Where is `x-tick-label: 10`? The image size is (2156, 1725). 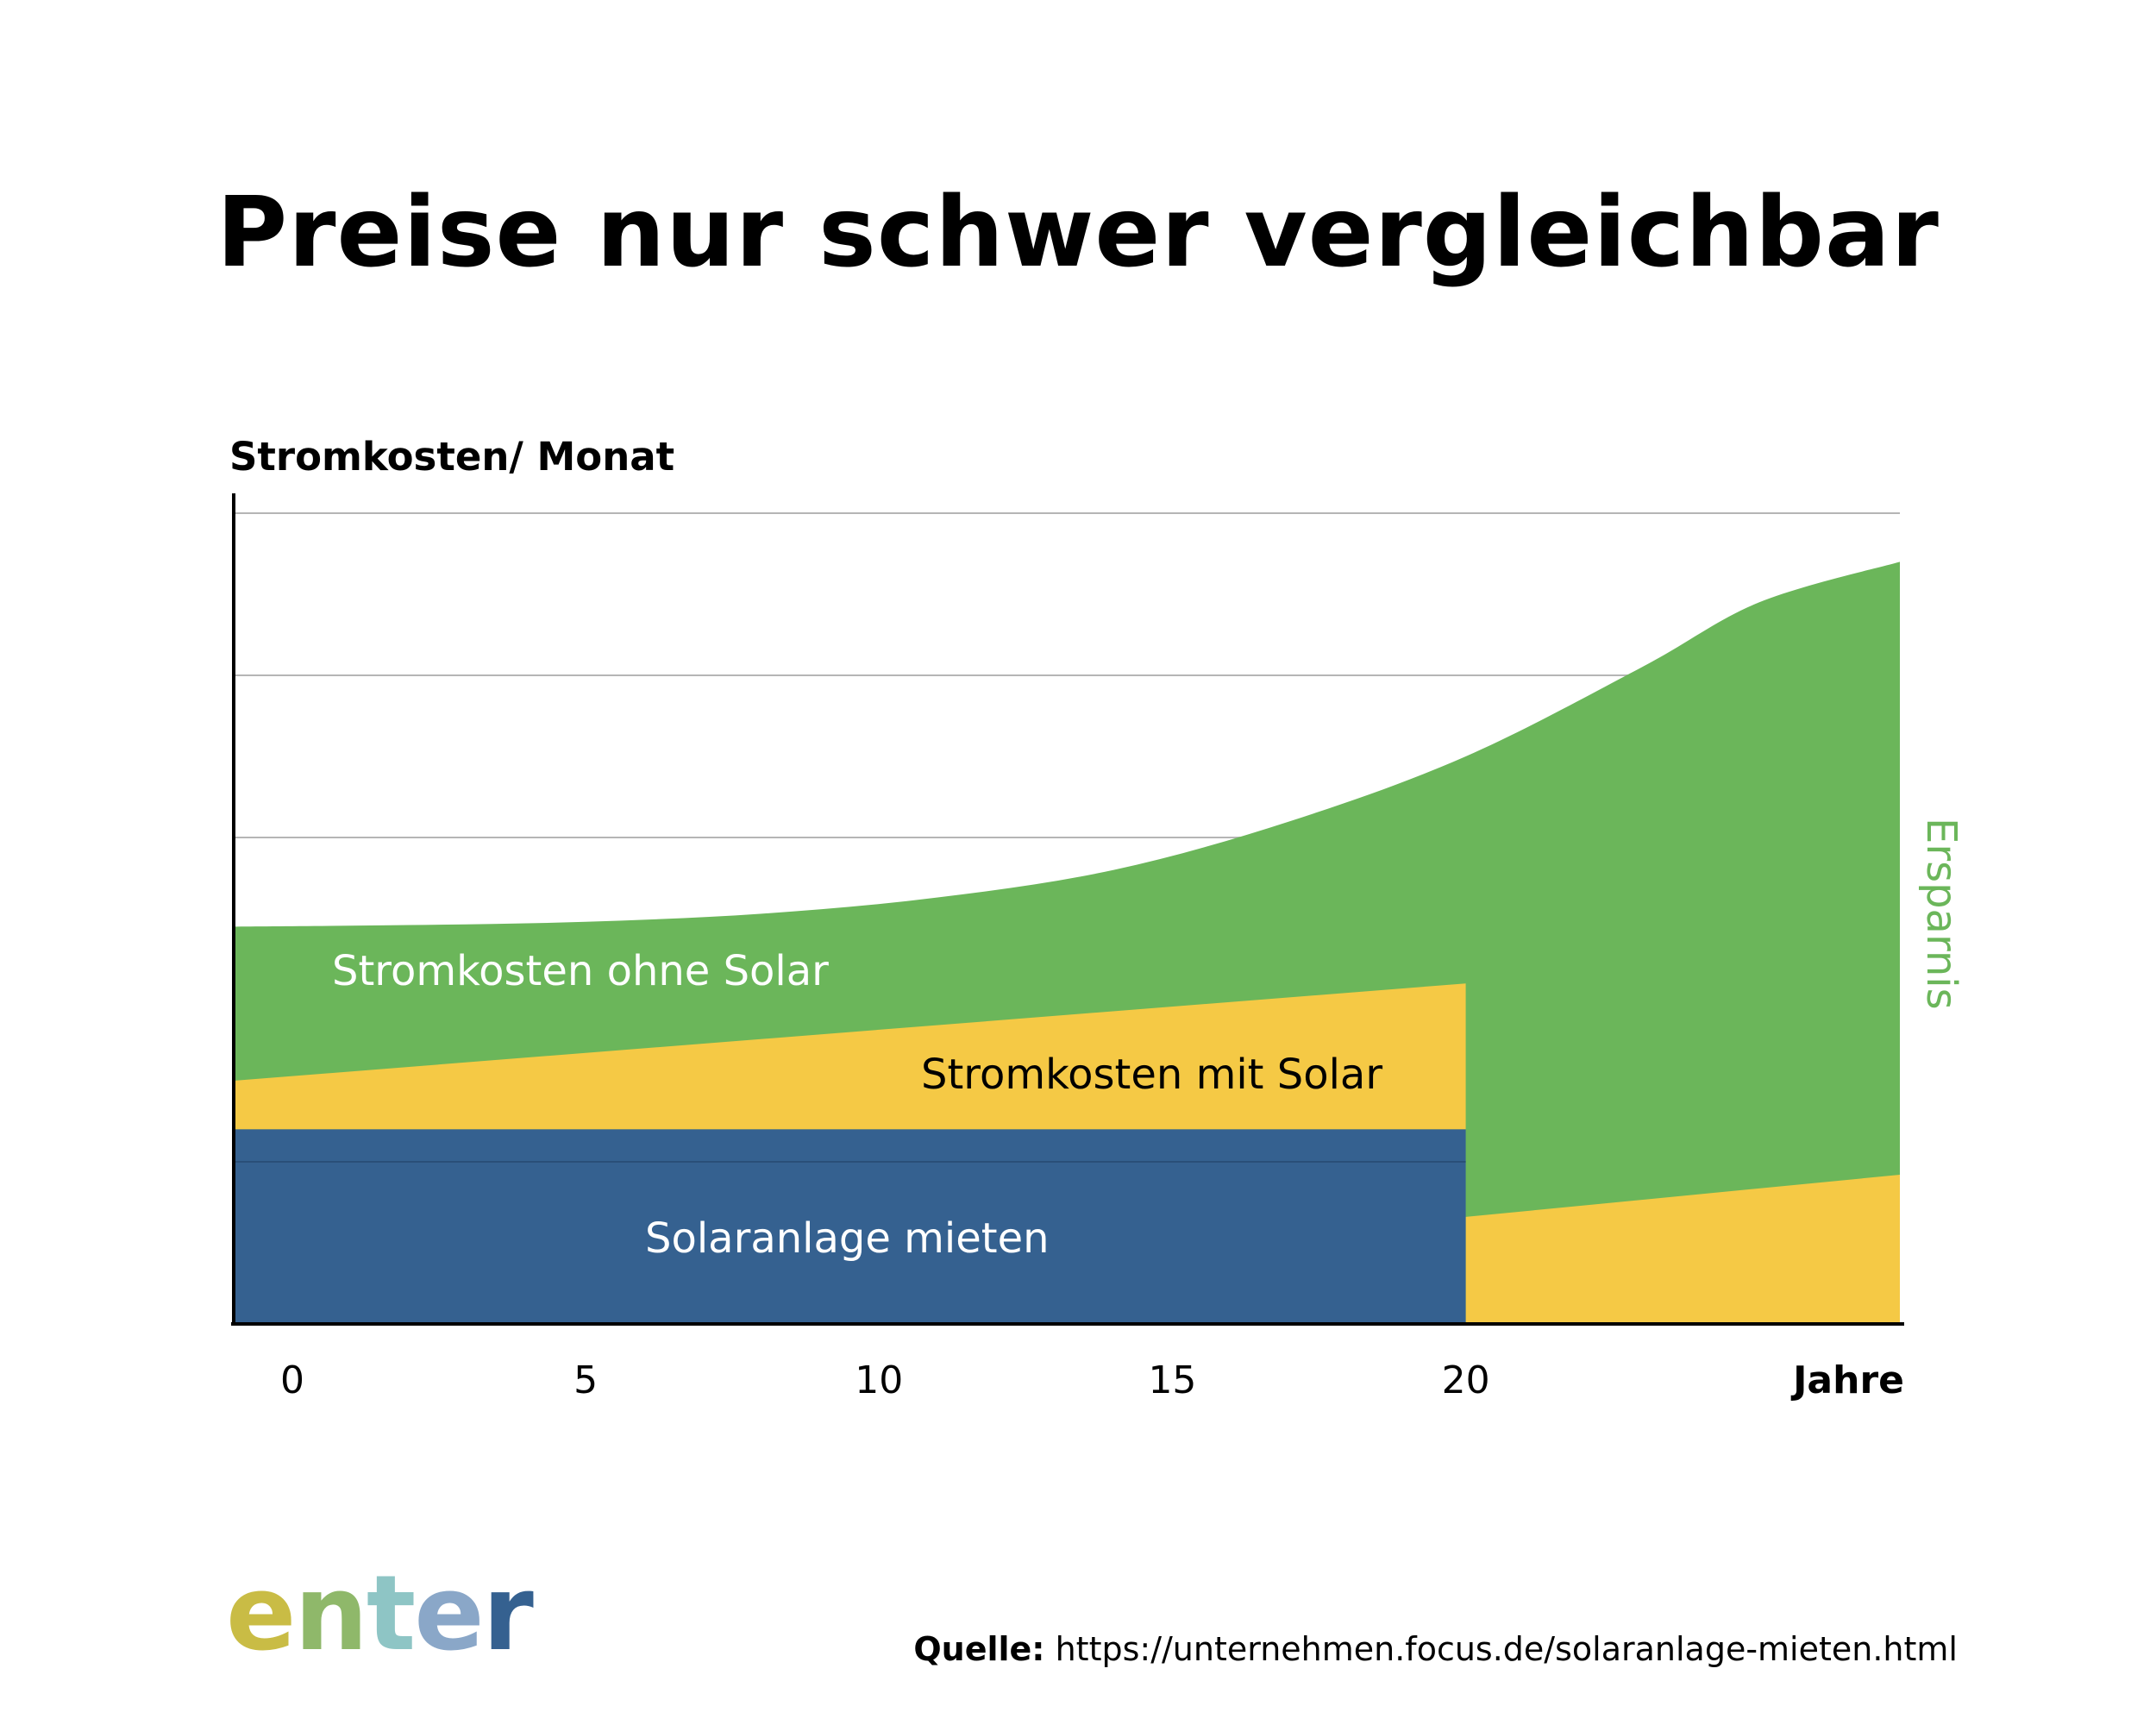
x-tick-label: 10 is located at coordinates (879, 1380).